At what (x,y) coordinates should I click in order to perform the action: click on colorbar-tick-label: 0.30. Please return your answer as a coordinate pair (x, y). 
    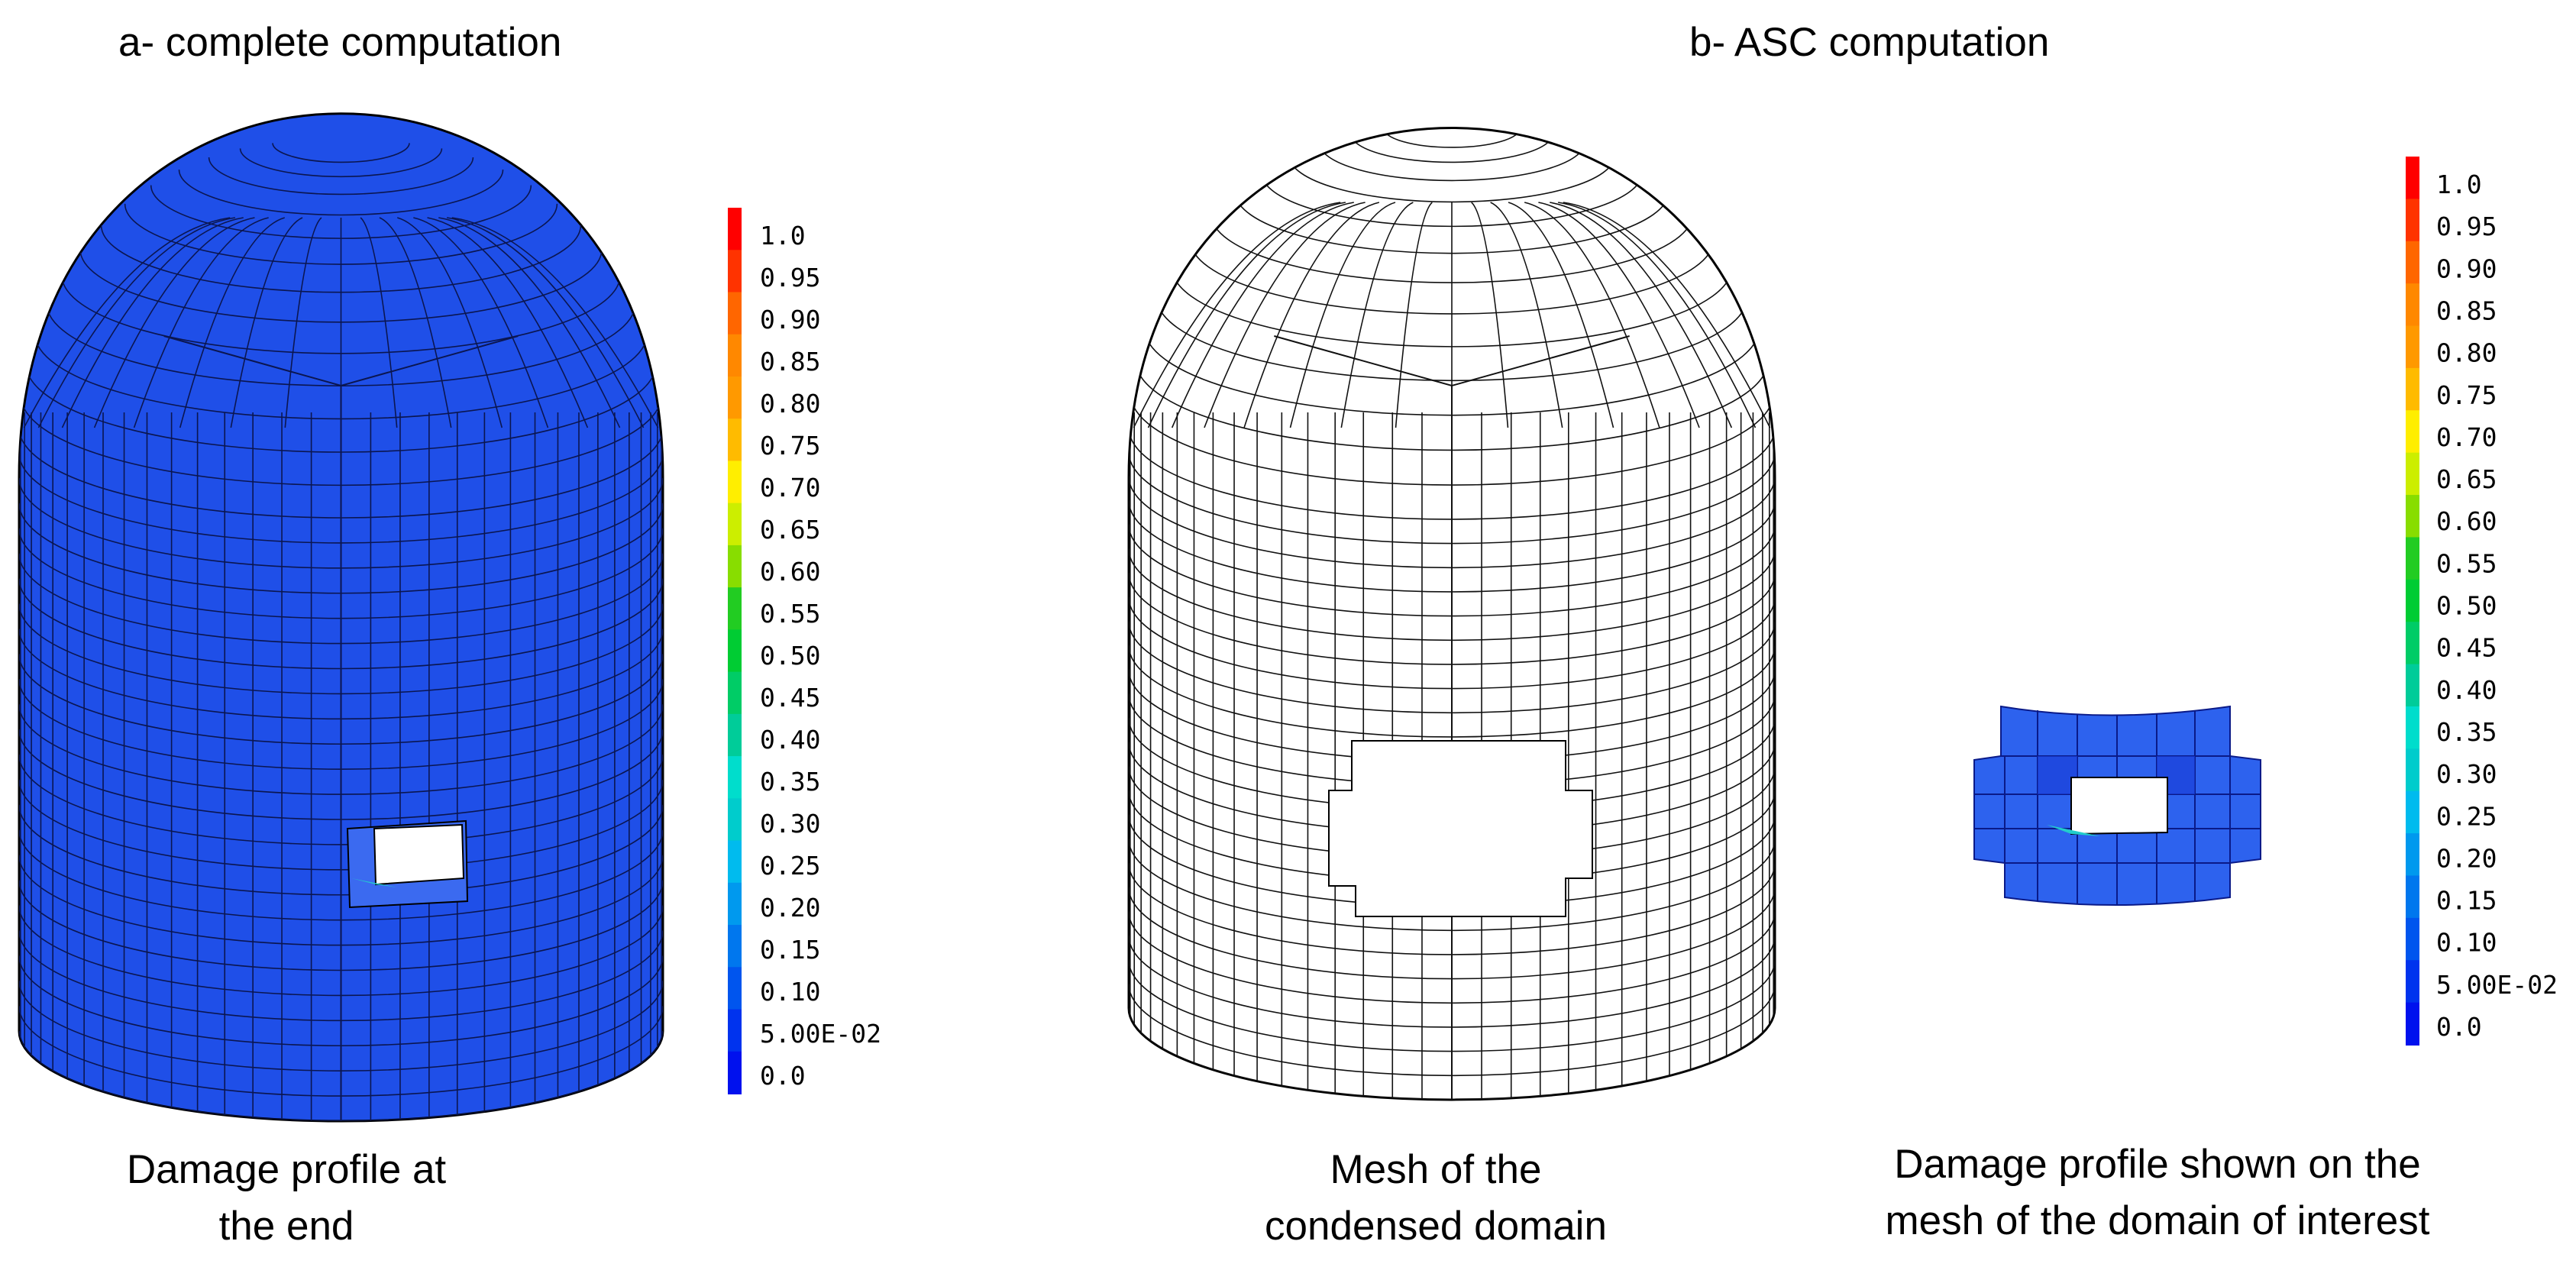
    Looking at the image, I should click on (2466, 774).